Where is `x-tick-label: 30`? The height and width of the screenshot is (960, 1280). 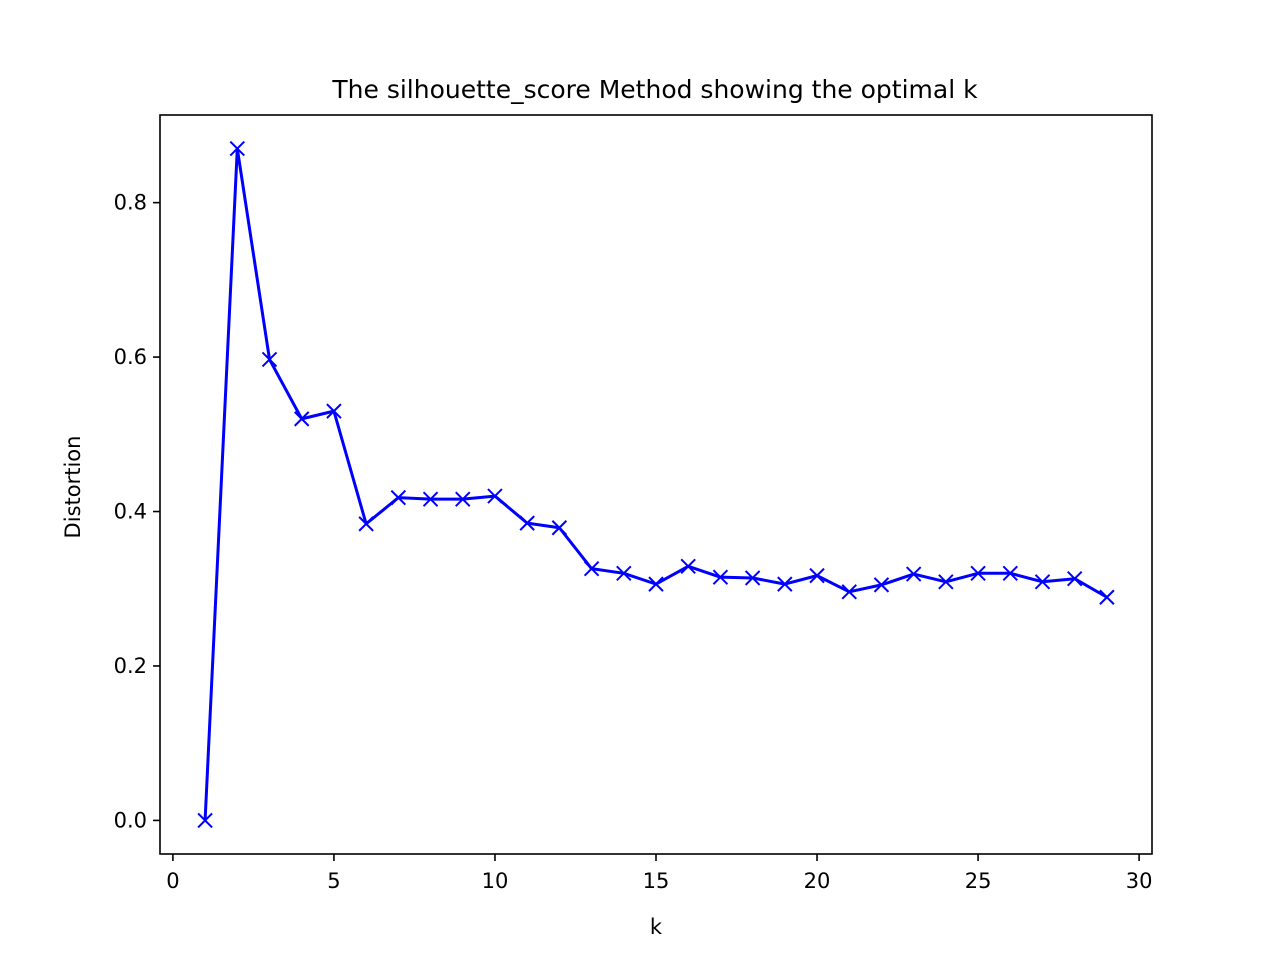
x-tick-label: 30 is located at coordinates (1139, 881).